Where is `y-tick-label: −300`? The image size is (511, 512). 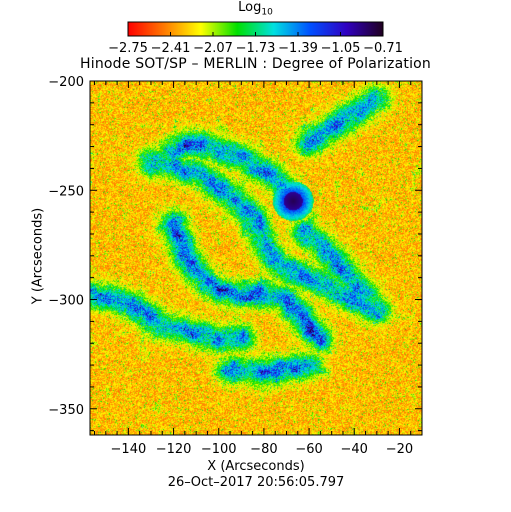 y-tick-label: −300 is located at coordinates (66, 301).